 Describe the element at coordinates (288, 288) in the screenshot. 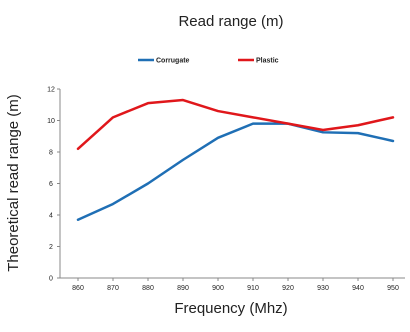

I see `x-tick-label: 920` at that location.